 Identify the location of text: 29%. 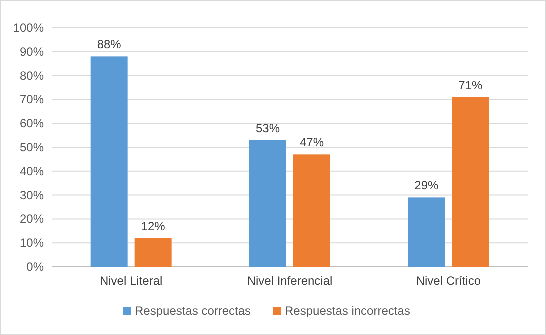
(426, 185).